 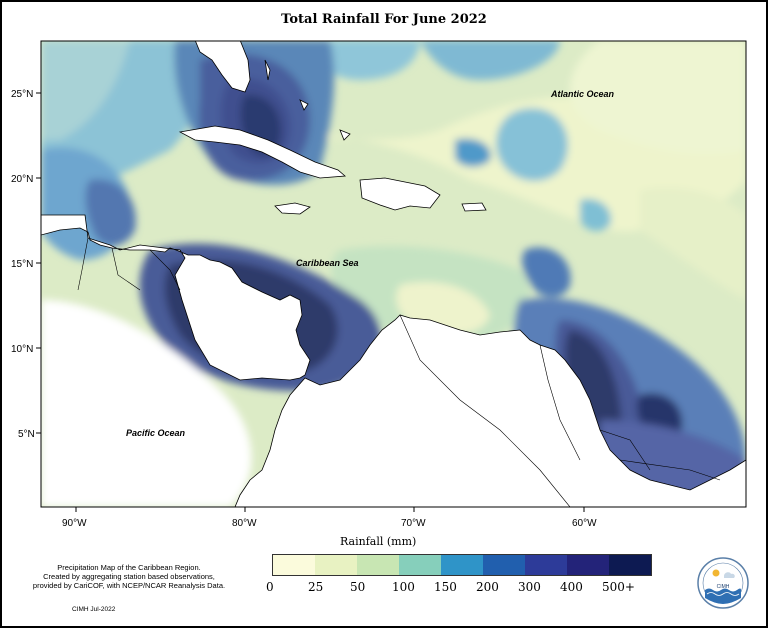 What do you see at coordinates (723, 583) in the screenshot?
I see `cimh-logo: CIMH` at bounding box center [723, 583].